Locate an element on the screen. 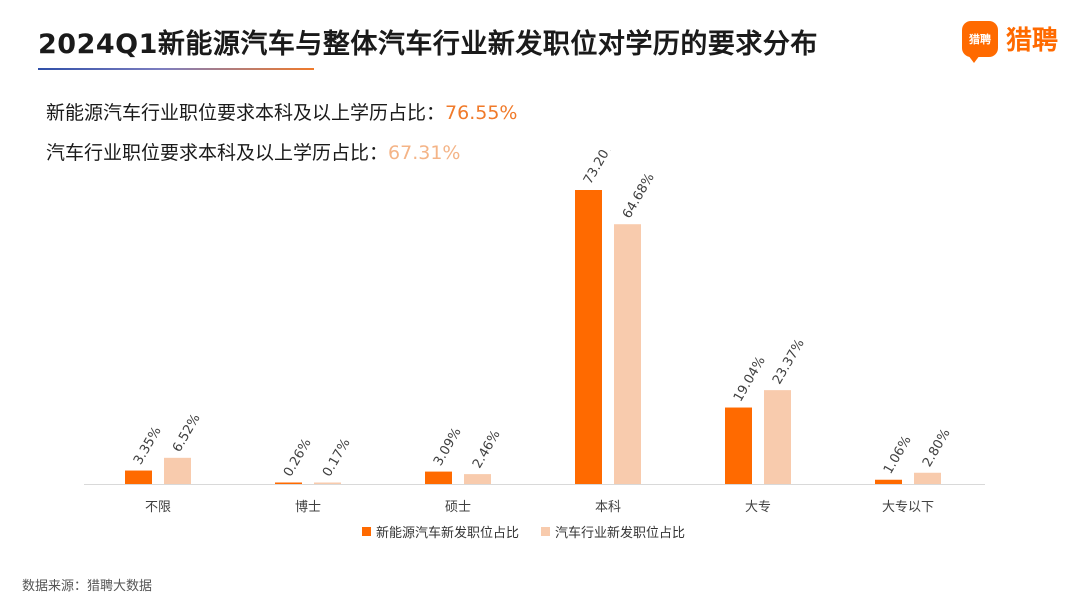 This screenshot has width=1080, height=608. title-underline is located at coordinates (176, 69).